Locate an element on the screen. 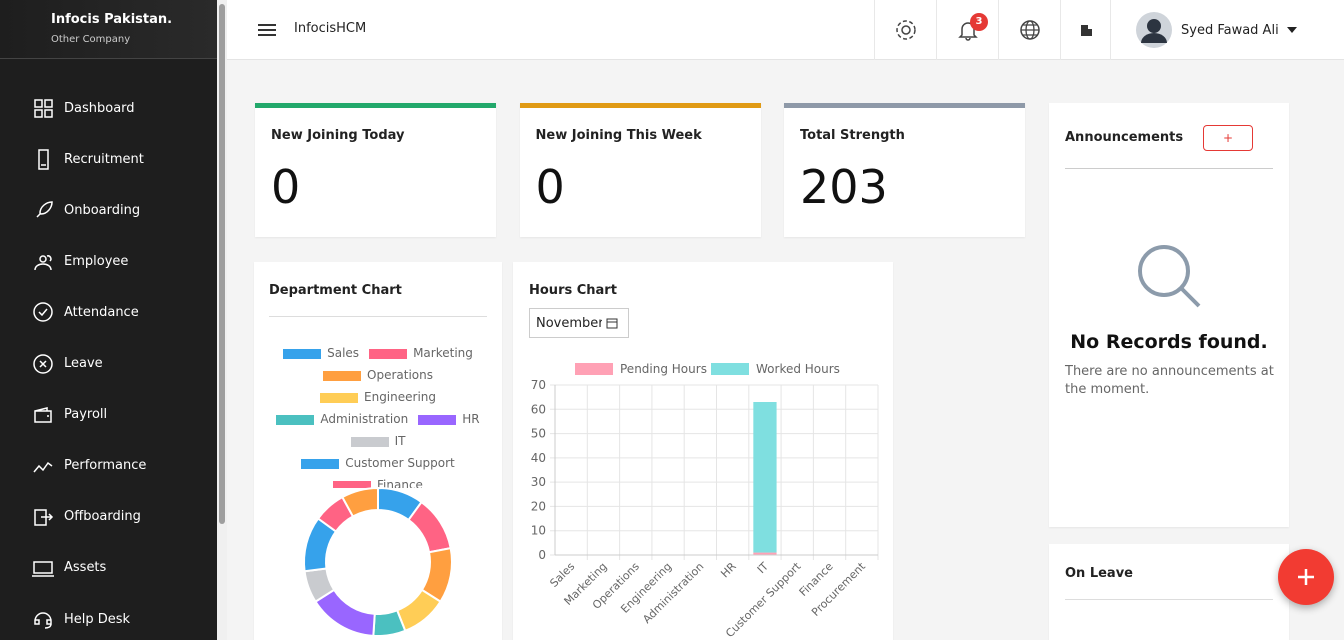 The height and width of the screenshot is (640, 1344). menu-label: Payroll is located at coordinates (86, 415).